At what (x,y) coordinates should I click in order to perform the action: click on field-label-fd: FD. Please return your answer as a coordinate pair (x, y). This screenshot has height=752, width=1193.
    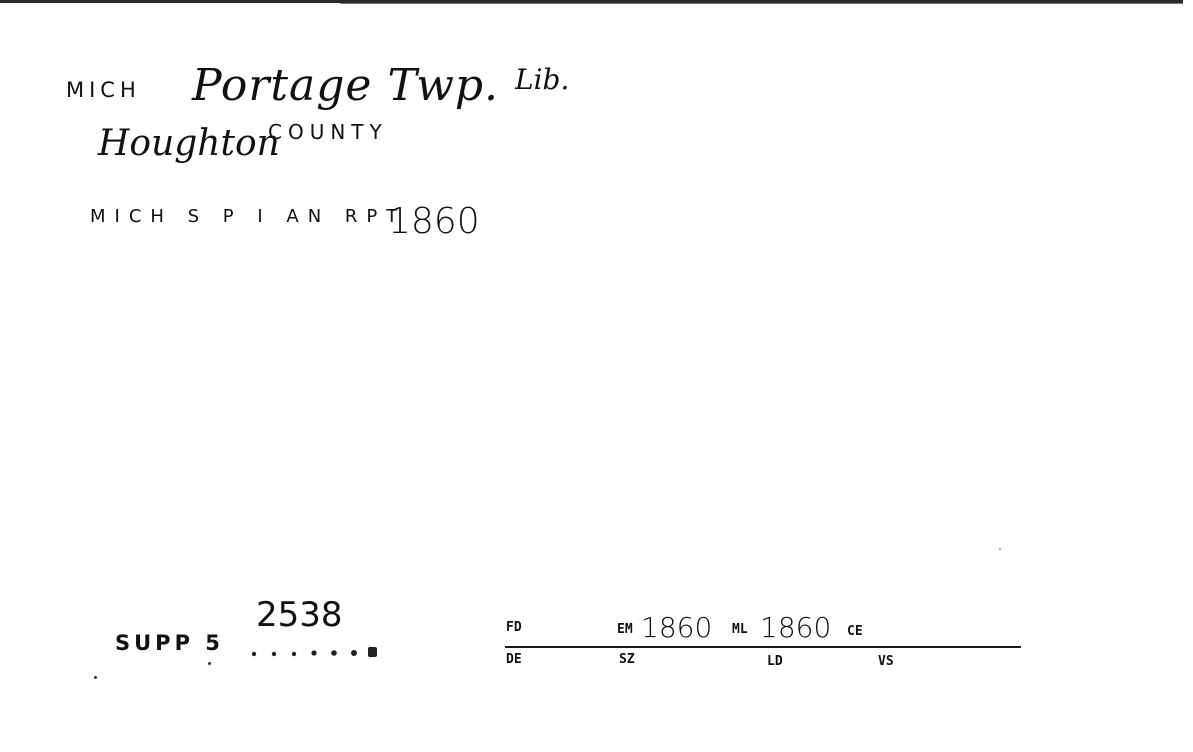
    Looking at the image, I should click on (514, 627).